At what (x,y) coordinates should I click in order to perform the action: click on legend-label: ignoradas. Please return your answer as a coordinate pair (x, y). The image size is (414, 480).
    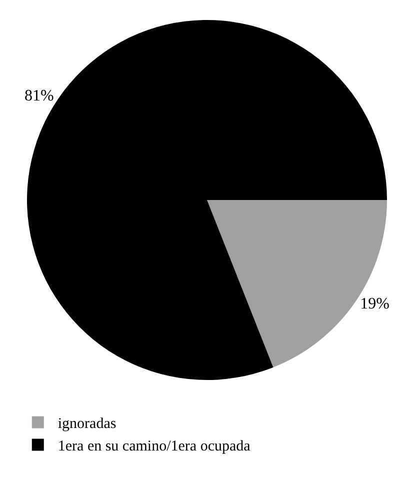
    Looking at the image, I should click on (87, 424).